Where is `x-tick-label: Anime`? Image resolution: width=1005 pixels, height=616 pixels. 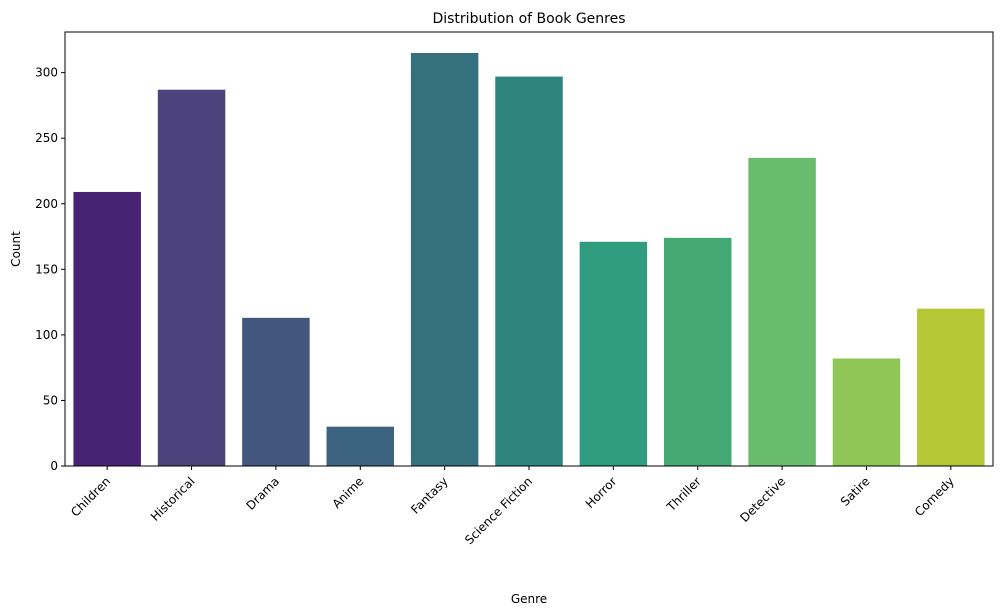 x-tick-label: Anime is located at coordinates (347, 492).